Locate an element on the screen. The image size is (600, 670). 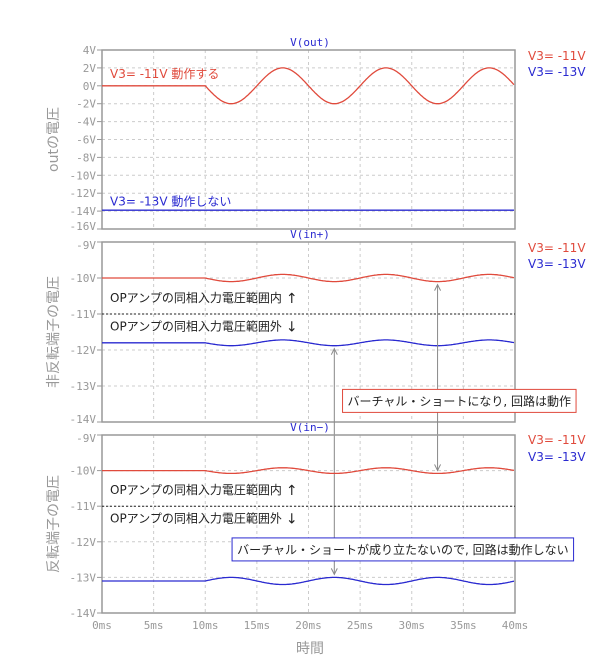
y-tick-label: -6V is located at coordinates (86, 140).